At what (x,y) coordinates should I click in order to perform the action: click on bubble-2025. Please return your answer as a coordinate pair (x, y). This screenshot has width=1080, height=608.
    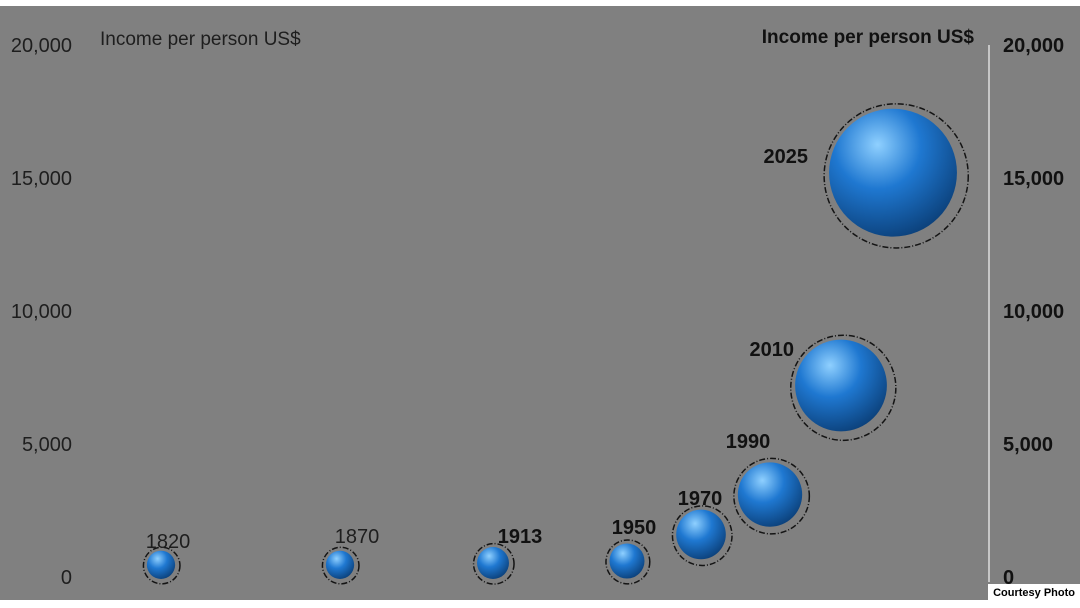
    Looking at the image, I should click on (893, 172).